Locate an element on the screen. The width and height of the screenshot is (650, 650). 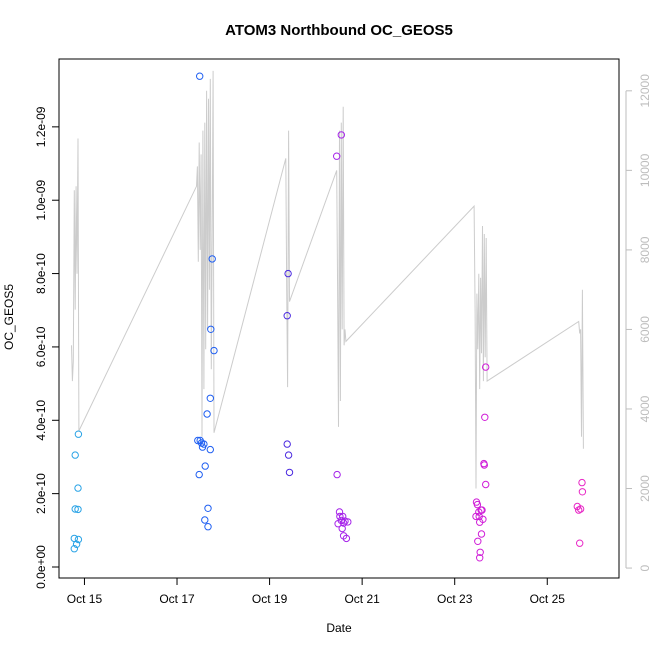
x-tick-label: Oct 19 is located at coordinates (270, 599).